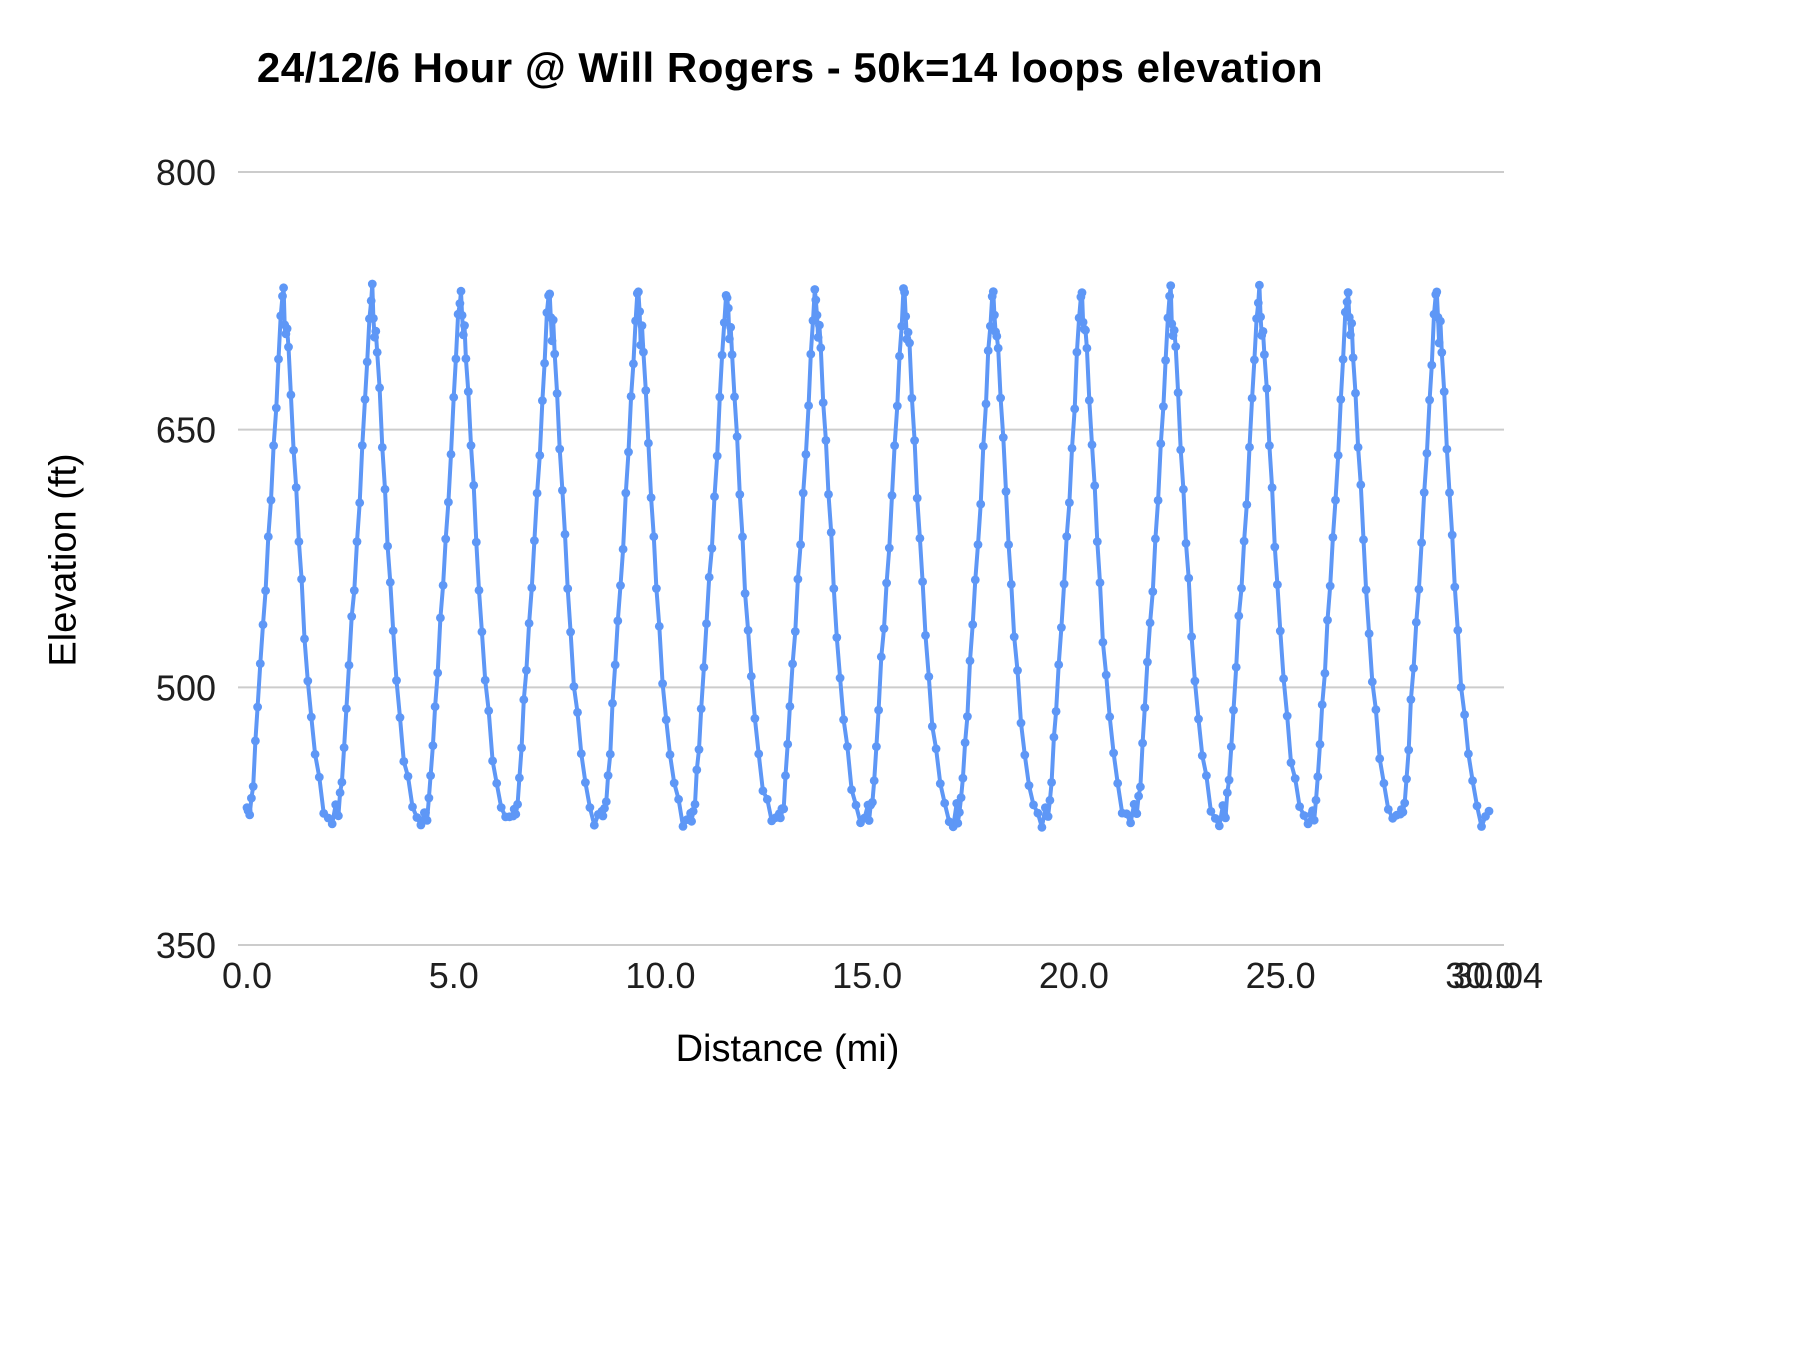  What do you see at coordinates (1074, 975) in the screenshot?
I see `x-tick-label: 20.0` at bounding box center [1074, 975].